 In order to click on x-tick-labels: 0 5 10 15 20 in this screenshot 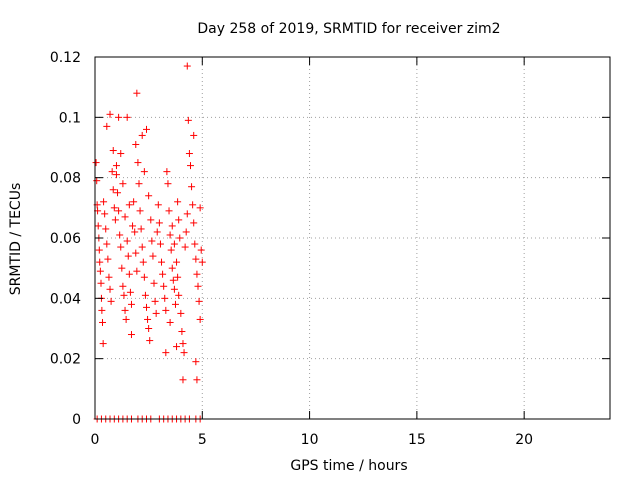, I will do `click(312, 440)`.